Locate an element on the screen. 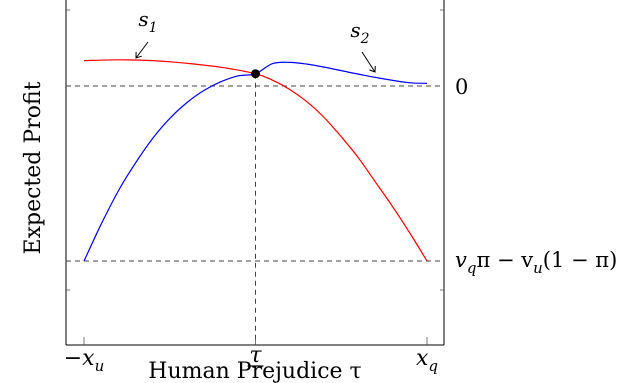 This screenshot has width=644, height=383. series-annotation: s2 is located at coordinates (359, 32).